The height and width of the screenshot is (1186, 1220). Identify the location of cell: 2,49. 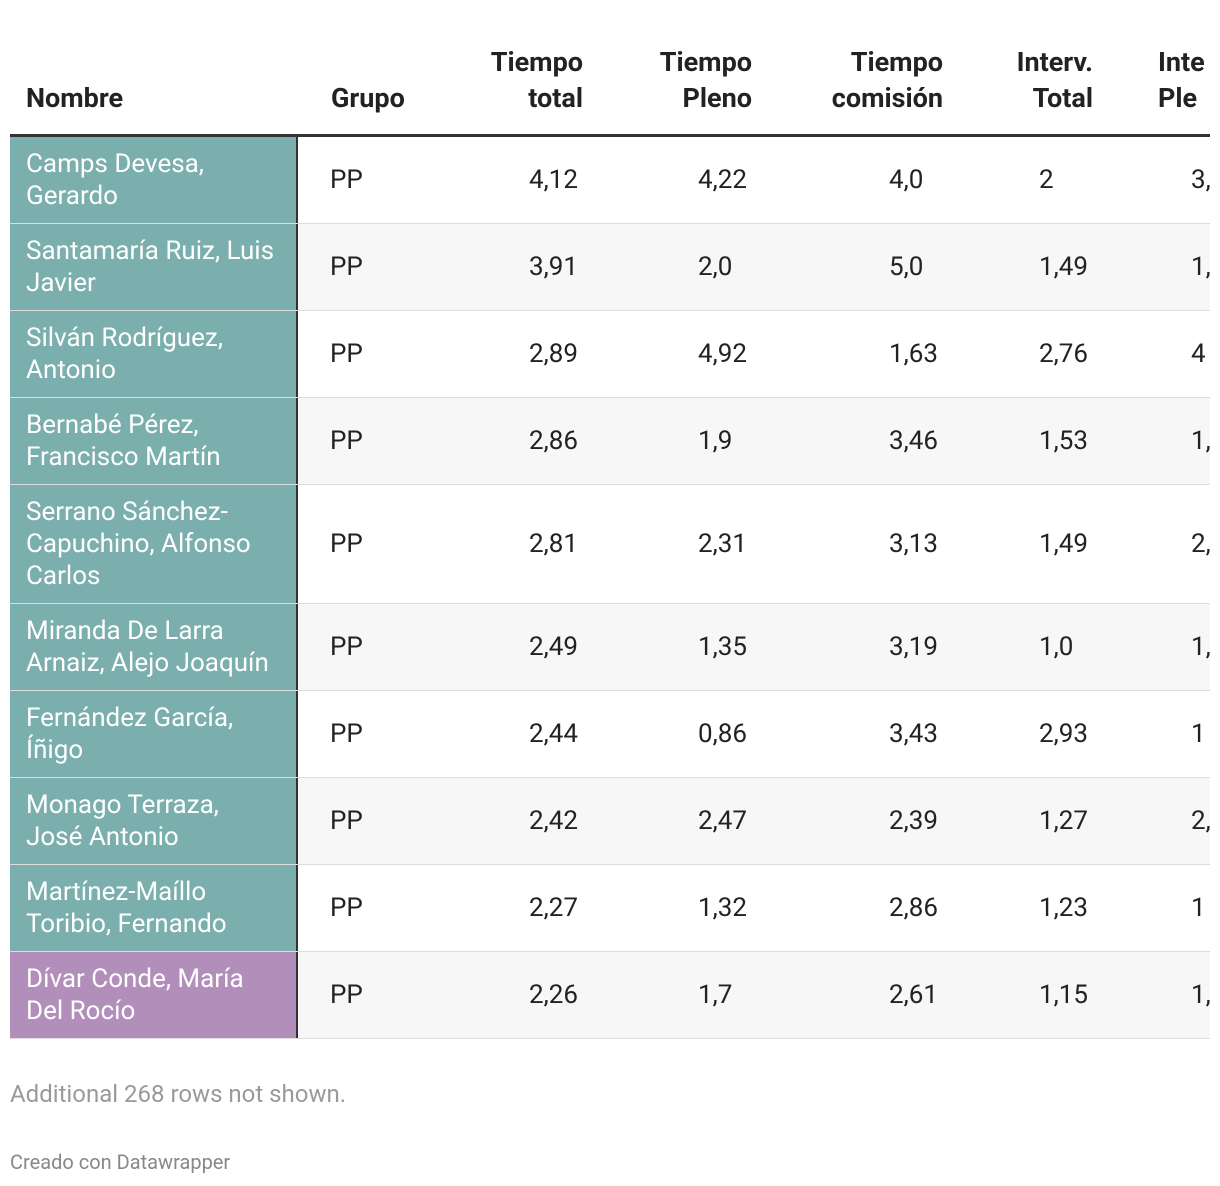
(553, 647).